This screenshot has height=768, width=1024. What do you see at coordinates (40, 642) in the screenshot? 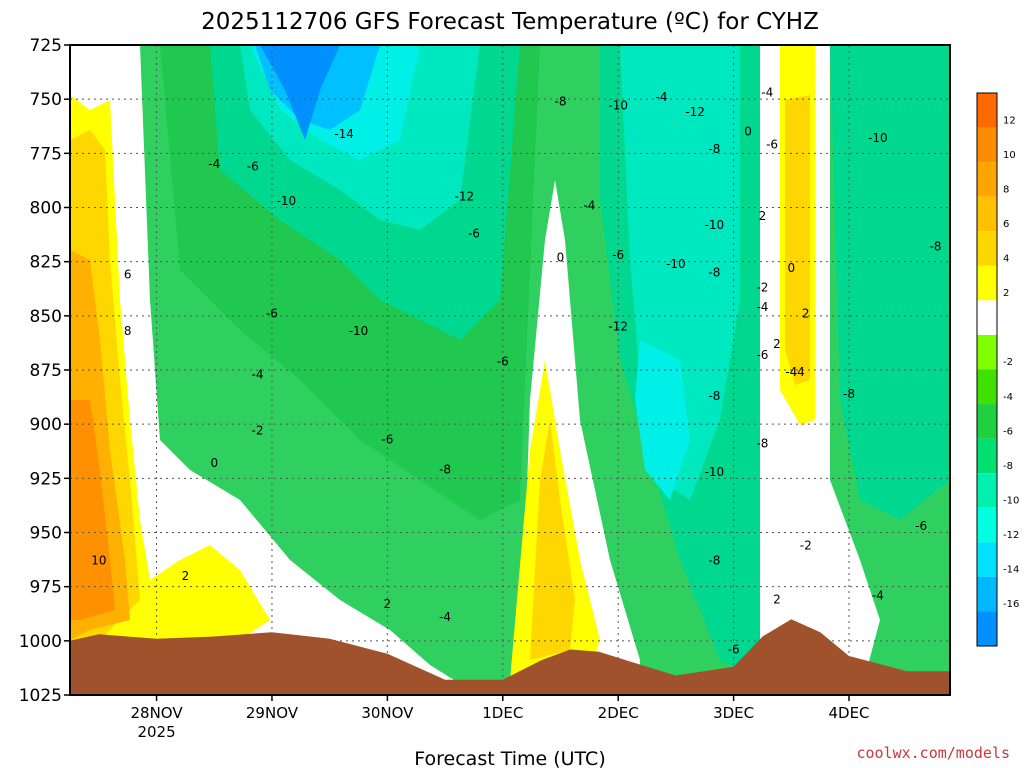
I see `y-tick-label: 1000` at bounding box center [40, 642].